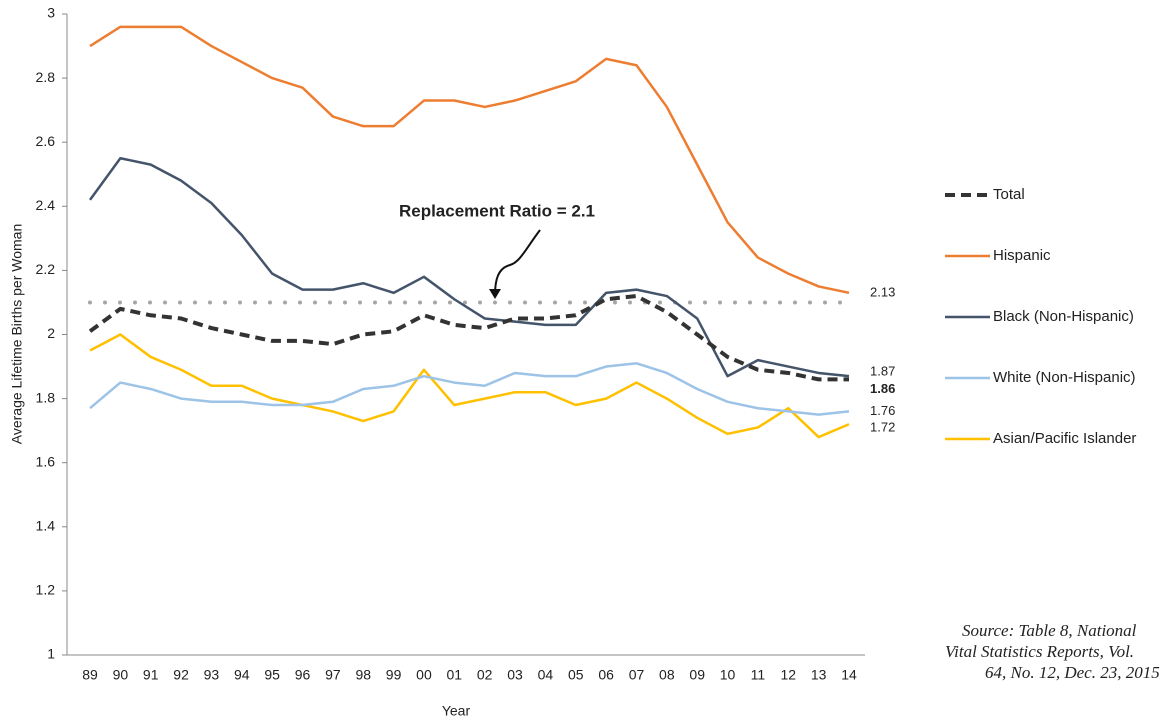 The height and width of the screenshot is (725, 1169). Describe the element at coordinates (517, 262) in the screenshot. I see `annotation-arrow` at that location.